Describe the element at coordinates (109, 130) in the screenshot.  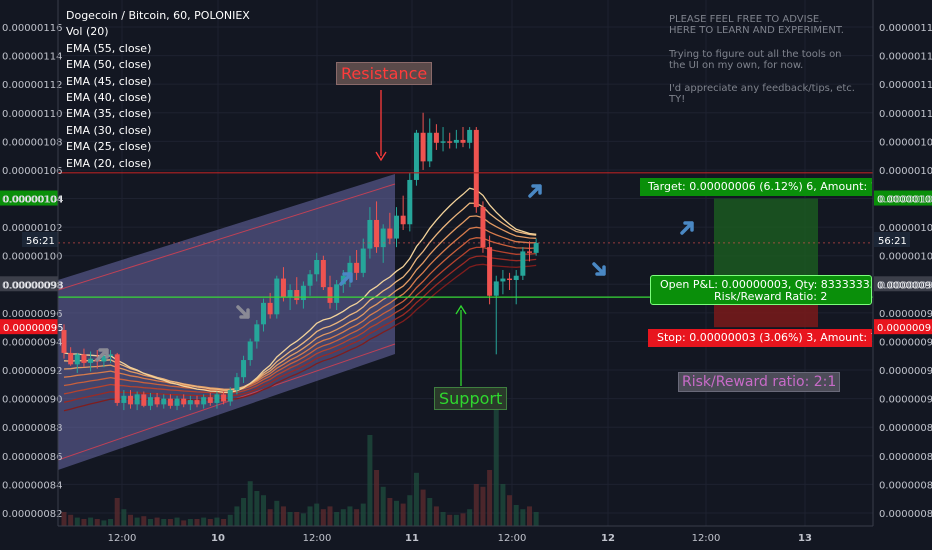
I see `legend-item: EMA (30, close)` at that location.